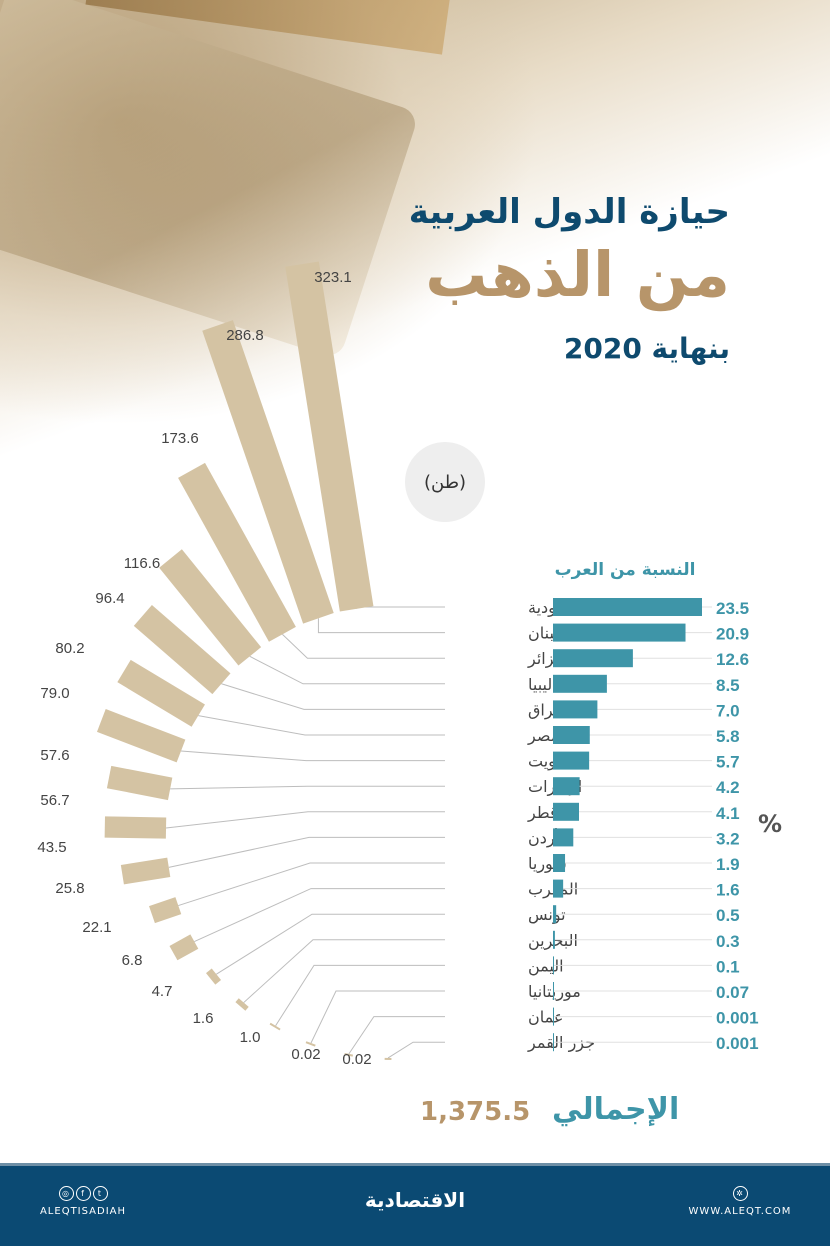 This screenshot has width=830, height=1246. Describe the element at coordinates (646, 348) in the screenshot. I see `subtitle: بنهاية 2020` at that location.